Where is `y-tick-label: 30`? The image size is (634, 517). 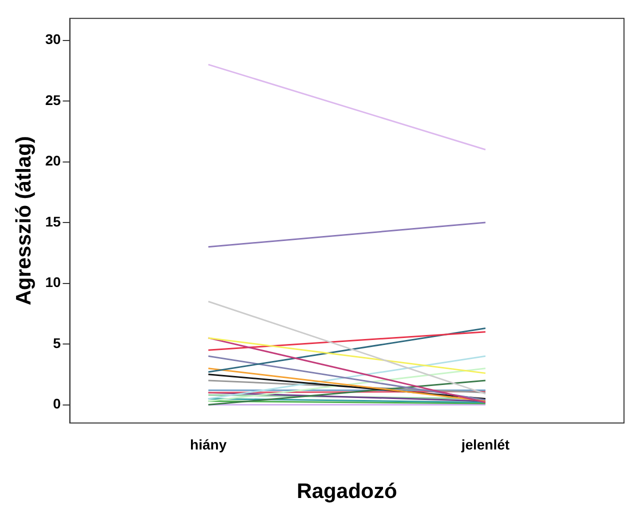 y-tick-label: 30 is located at coordinates (53, 39).